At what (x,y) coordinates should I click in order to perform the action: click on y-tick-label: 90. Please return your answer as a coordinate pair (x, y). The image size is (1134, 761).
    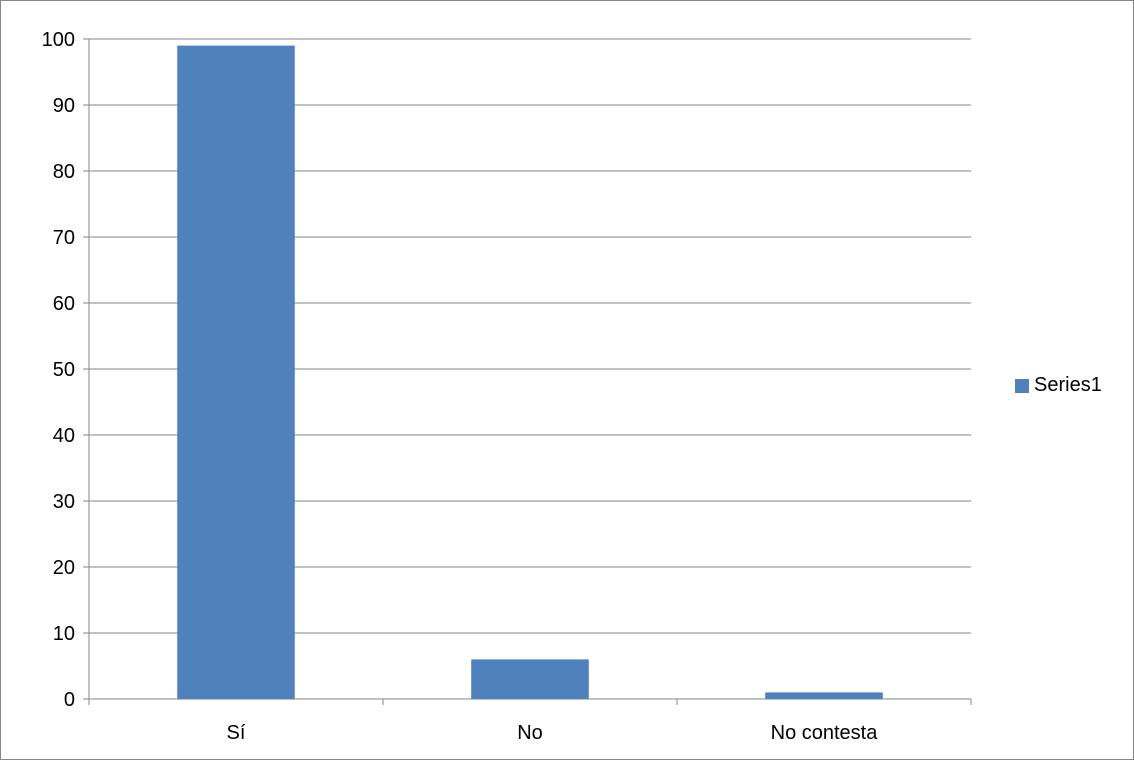
    Looking at the image, I should click on (64, 106).